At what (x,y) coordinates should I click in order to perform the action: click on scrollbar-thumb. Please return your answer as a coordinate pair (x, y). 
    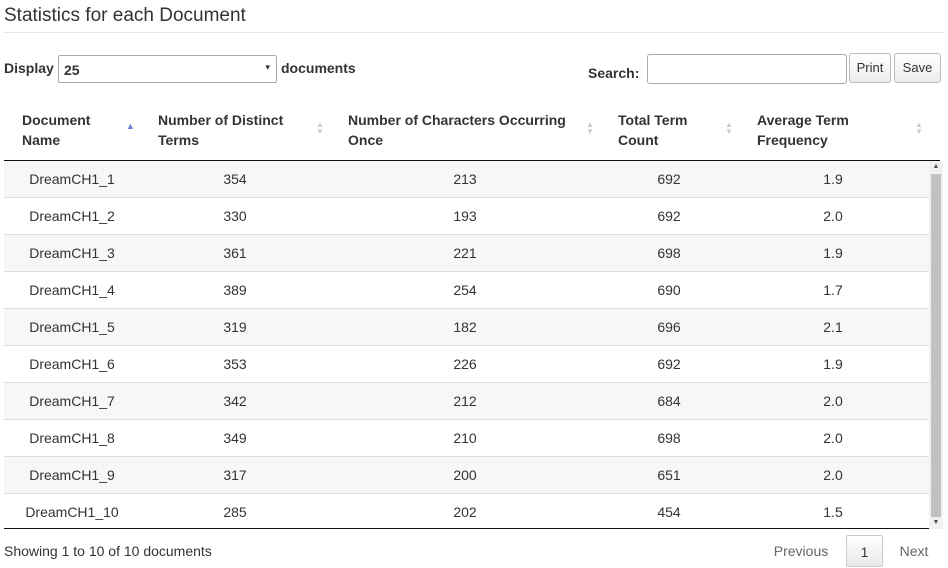
    Looking at the image, I should click on (936, 345).